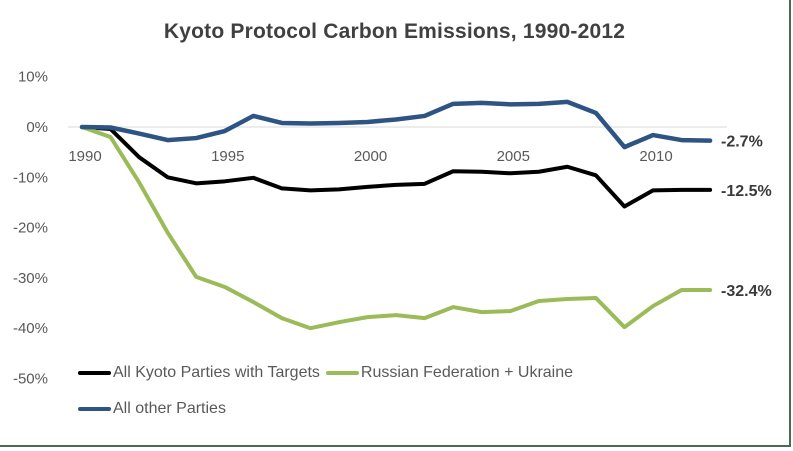 The height and width of the screenshot is (451, 793). I want to click on x-axis-tick-label: 2010, so click(655, 156).